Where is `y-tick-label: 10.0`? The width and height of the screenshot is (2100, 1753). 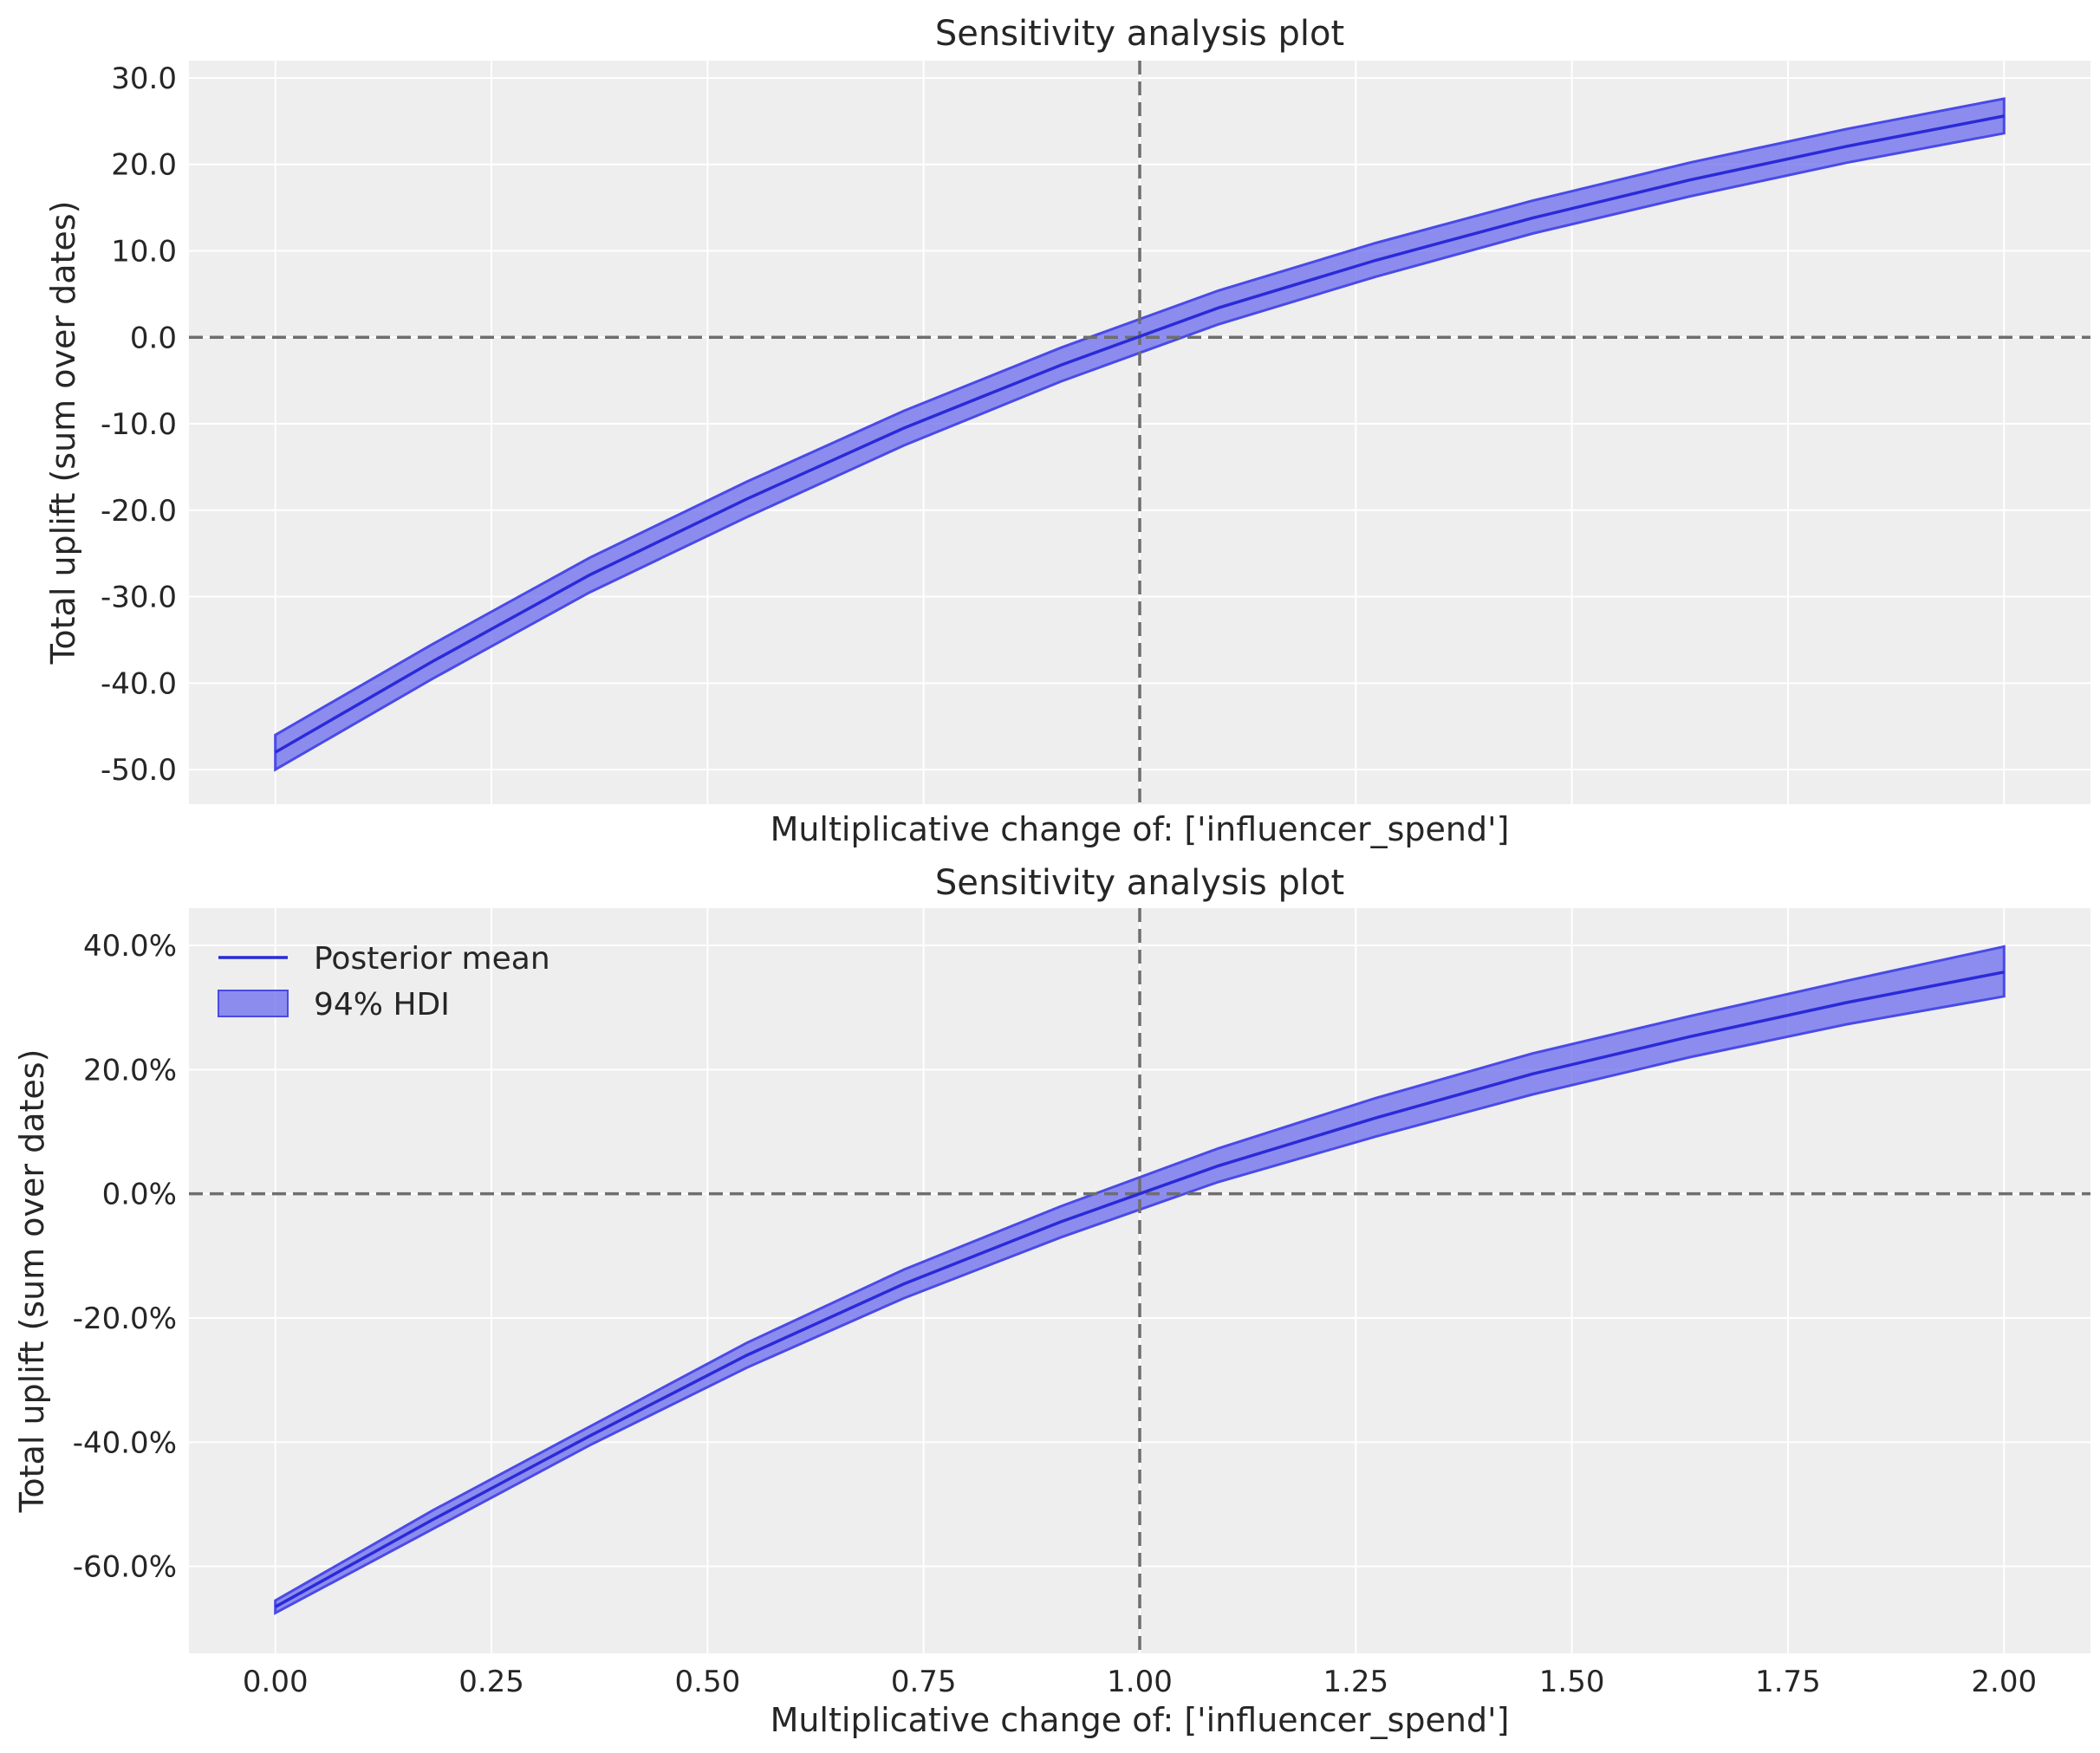
y-tick-label: 10.0 is located at coordinates (144, 252).